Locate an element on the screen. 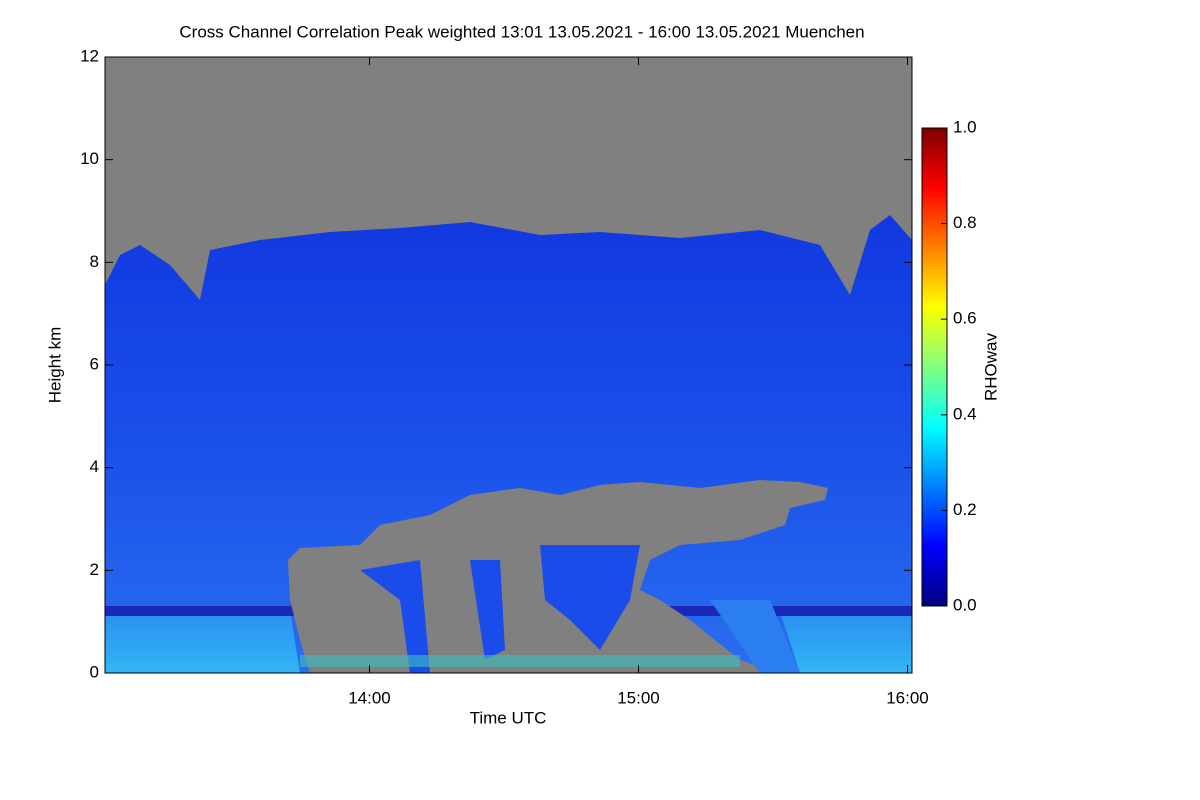 The image size is (1200, 800). y-tick-label: 2 is located at coordinates (94, 569).